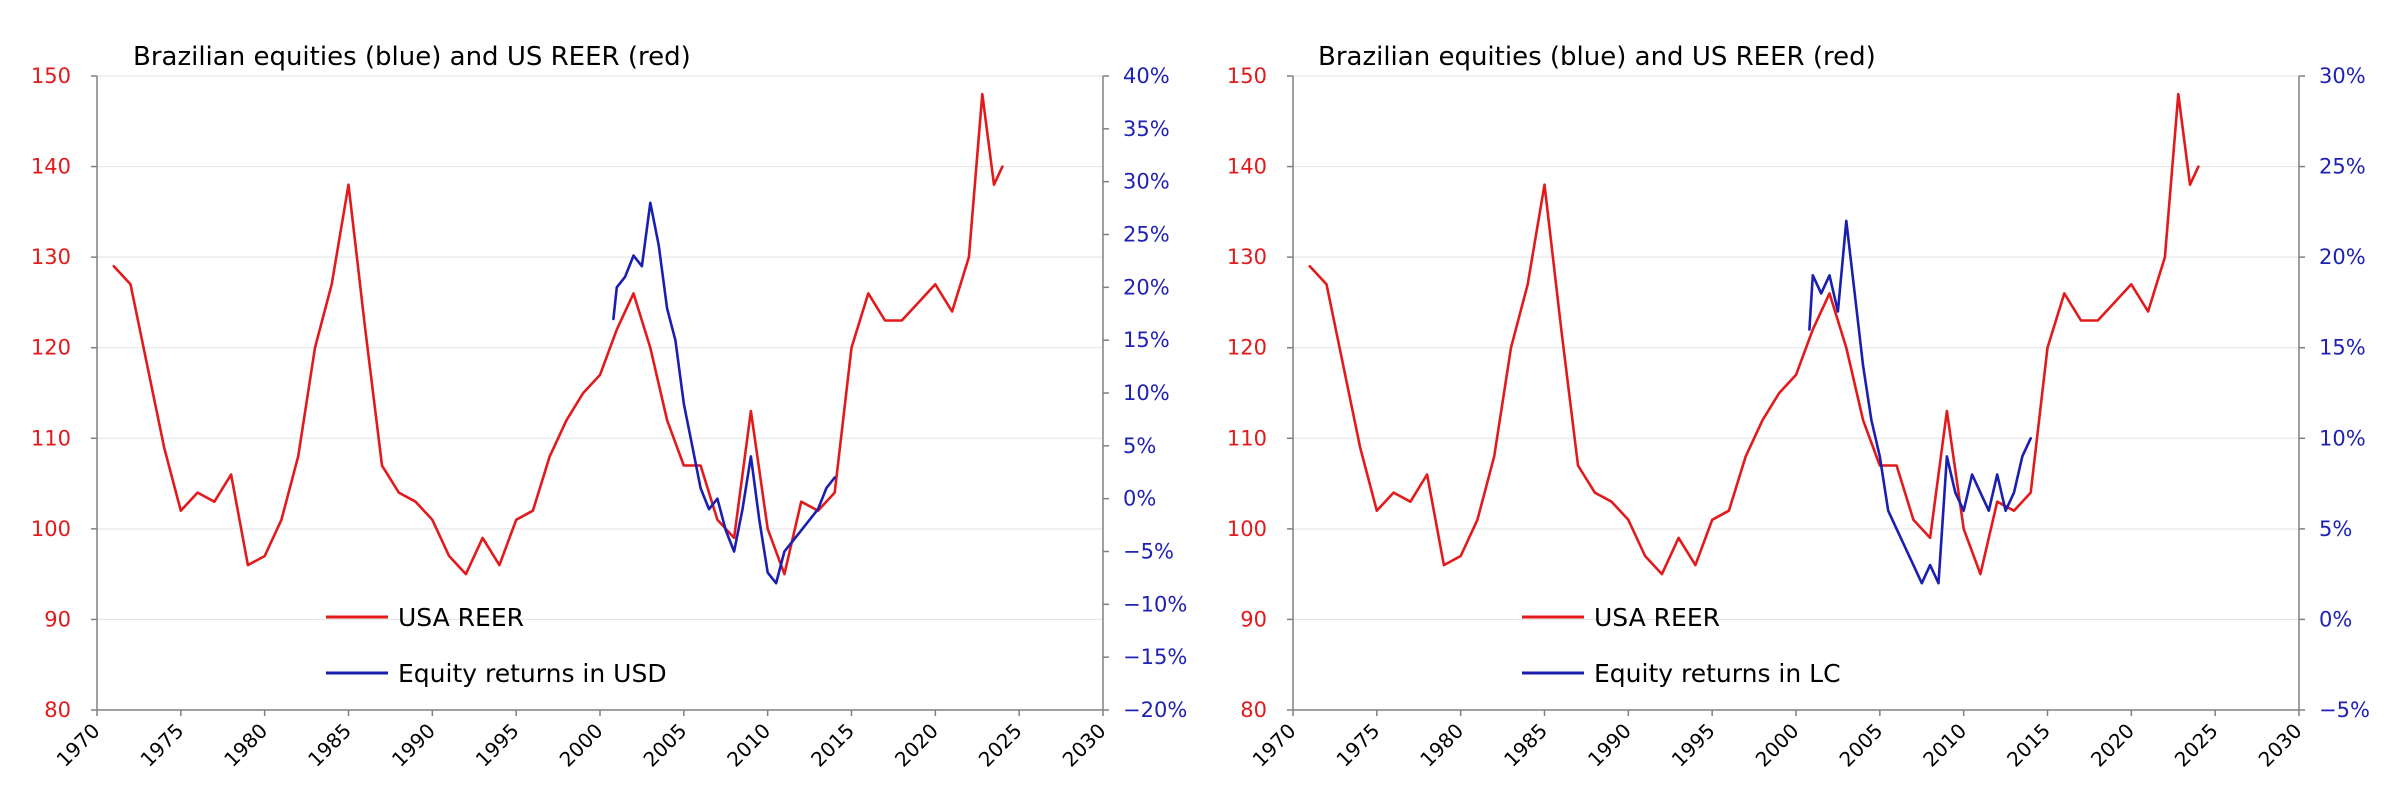 This screenshot has height=810, width=2400. I want to click on right-tick-label: 40%, so click(1146, 76).